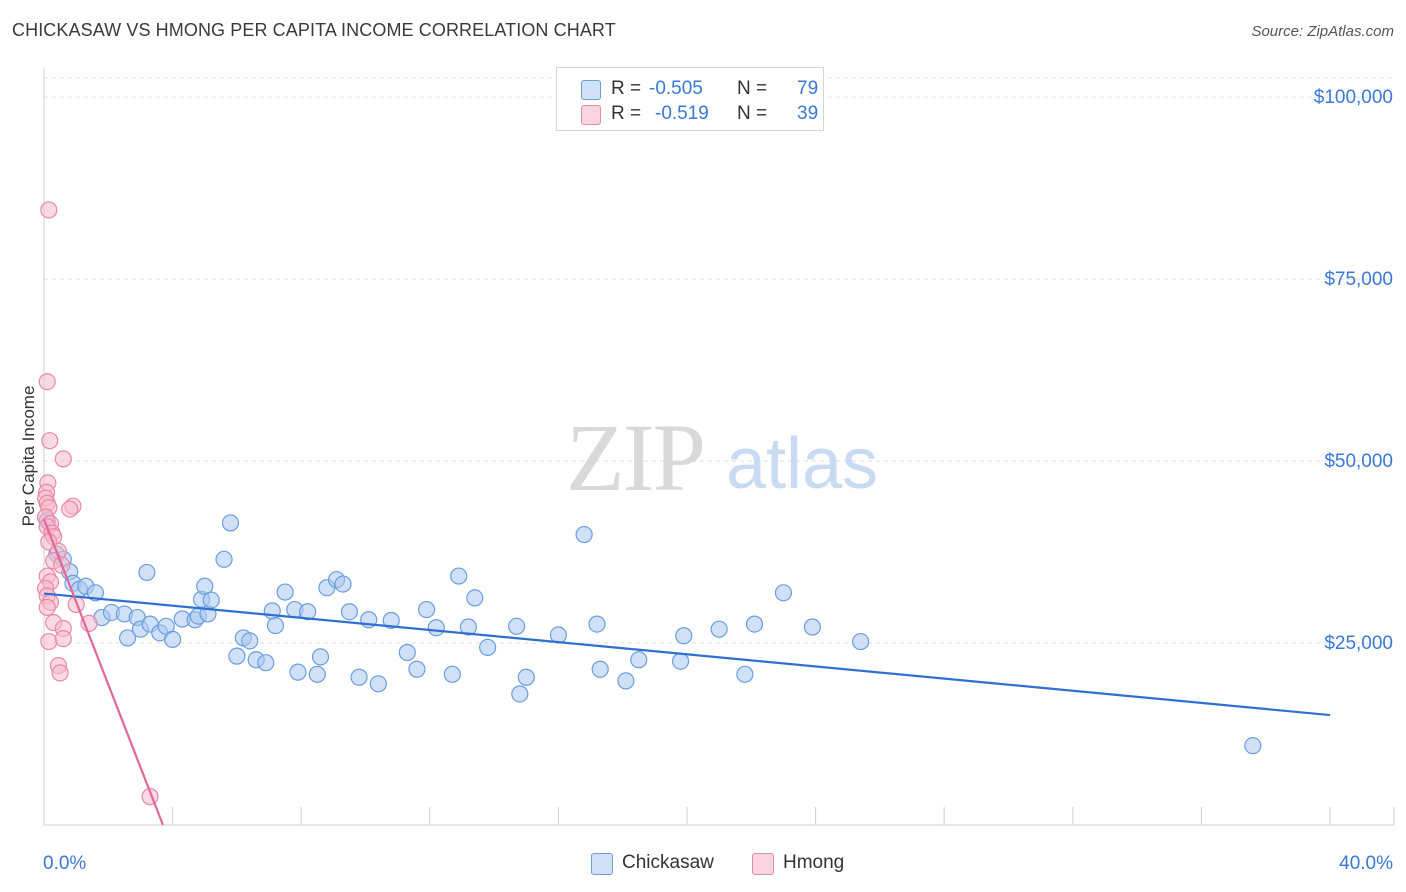 Image resolution: width=1406 pixels, height=892 pixels. I want to click on y-tick-label: $75,000, so click(1358, 279).